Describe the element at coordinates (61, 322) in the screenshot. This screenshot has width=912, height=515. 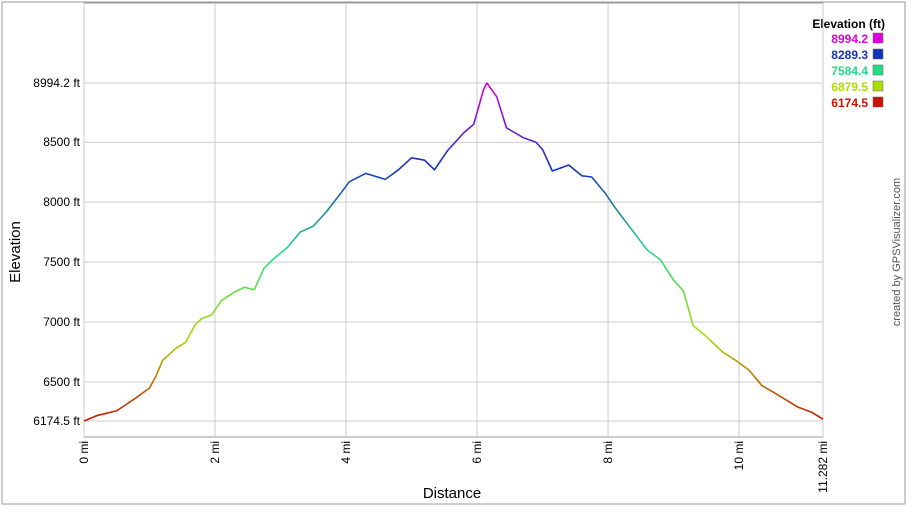
I see `y-tick-label: 7000 ft` at that location.